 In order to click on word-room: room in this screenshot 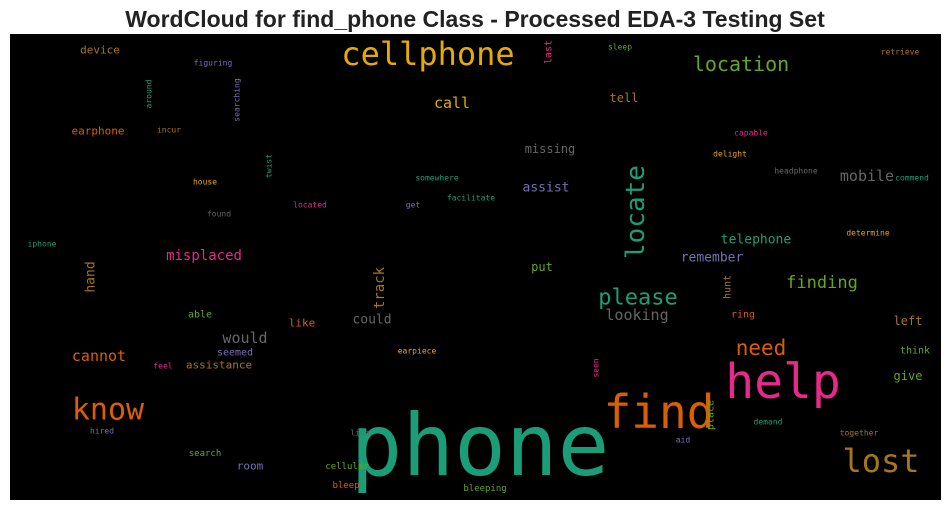, I will do `click(250, 466)`.